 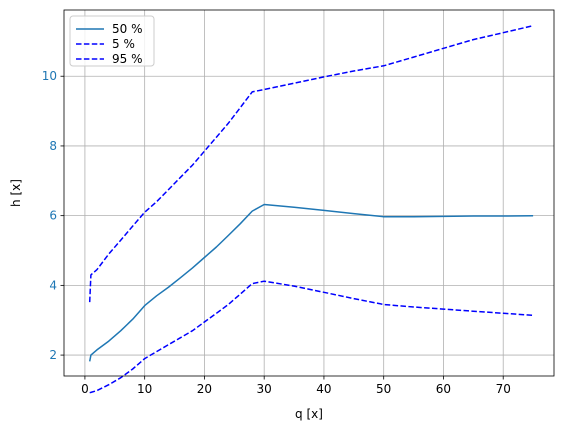 I want to click on y-tick-label: 10, so click(x=49, y=76).